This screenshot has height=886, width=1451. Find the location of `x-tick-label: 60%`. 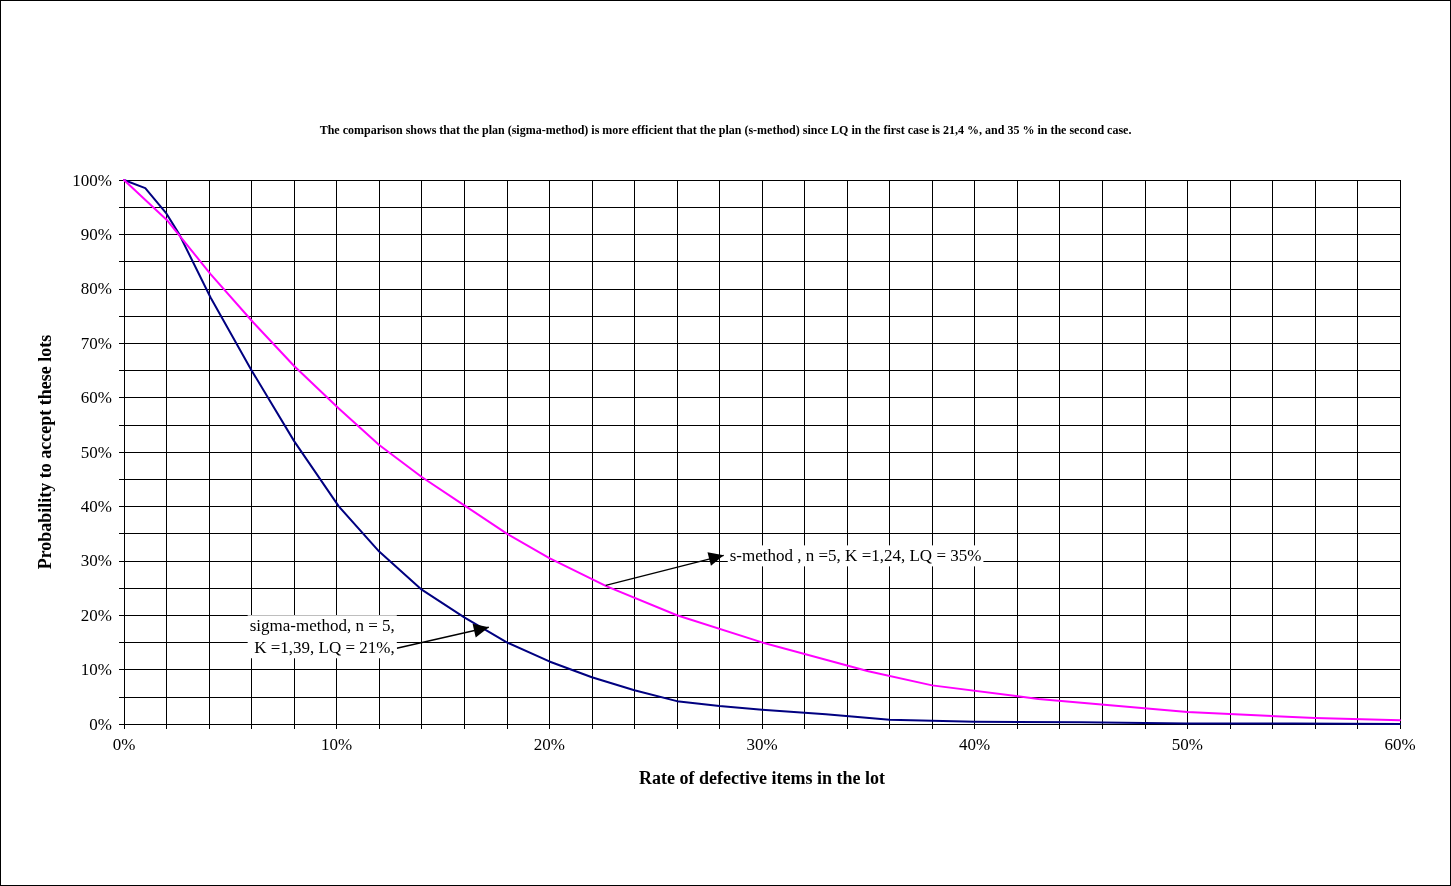

x-tick-label: 60% is located at coordinates (1400, 744).